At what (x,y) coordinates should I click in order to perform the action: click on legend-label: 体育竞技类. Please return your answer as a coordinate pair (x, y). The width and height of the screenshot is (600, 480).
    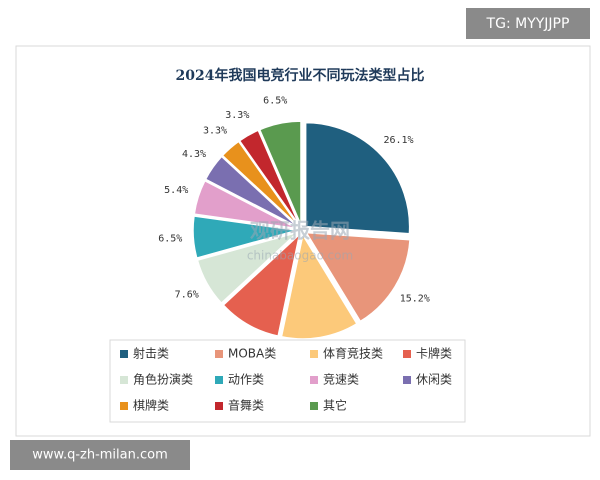
    Looking at the image, I should click on (353, 353).